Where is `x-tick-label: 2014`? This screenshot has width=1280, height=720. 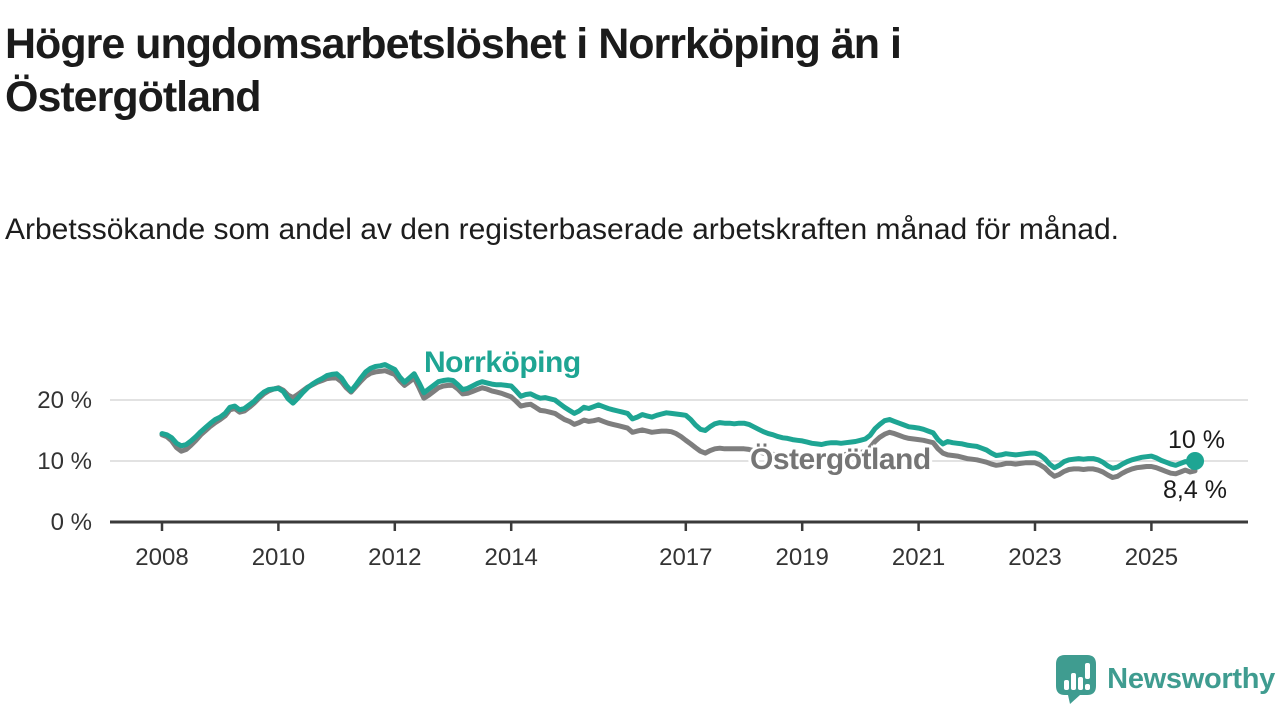
x-tick-label: 2014 is located at coordinates (511, 557).